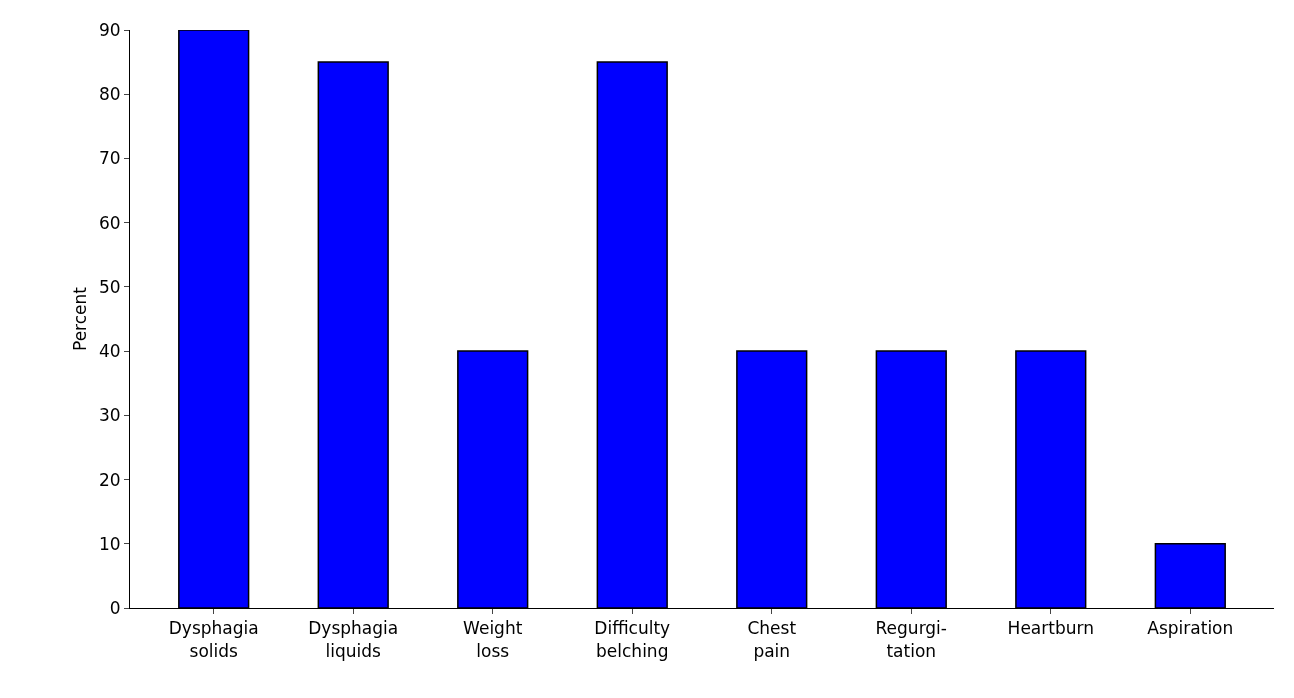  What do you see at coordinates (772, 639) in the screenshot?
I see `x-tick-label: Chest pain` at bounding box center [772, 639].